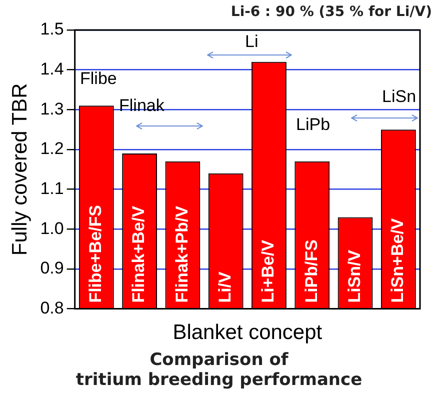  I want to click on annotation: LiPb, so click(313, 124).